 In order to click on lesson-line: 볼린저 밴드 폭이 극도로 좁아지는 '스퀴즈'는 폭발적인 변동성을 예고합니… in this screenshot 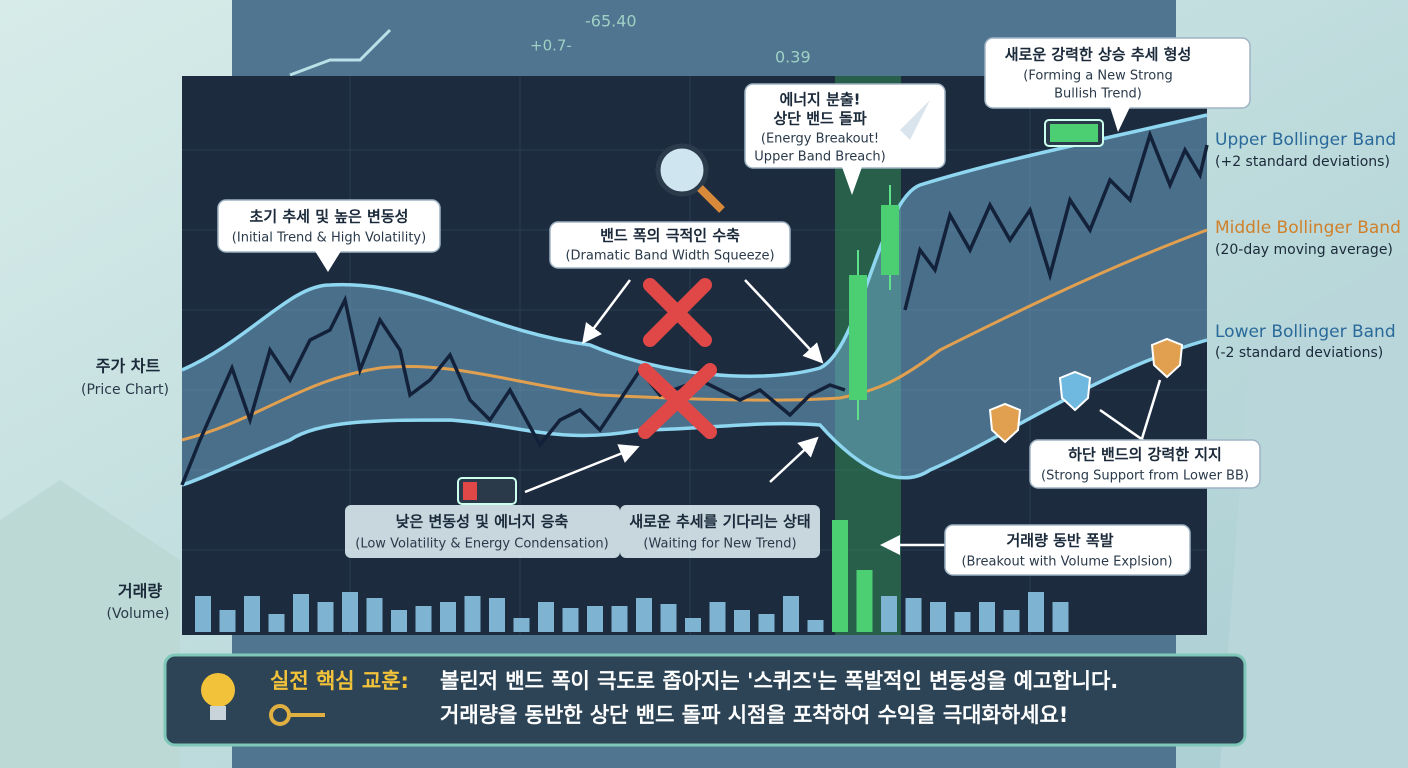, I will do `click(779, 681)`.